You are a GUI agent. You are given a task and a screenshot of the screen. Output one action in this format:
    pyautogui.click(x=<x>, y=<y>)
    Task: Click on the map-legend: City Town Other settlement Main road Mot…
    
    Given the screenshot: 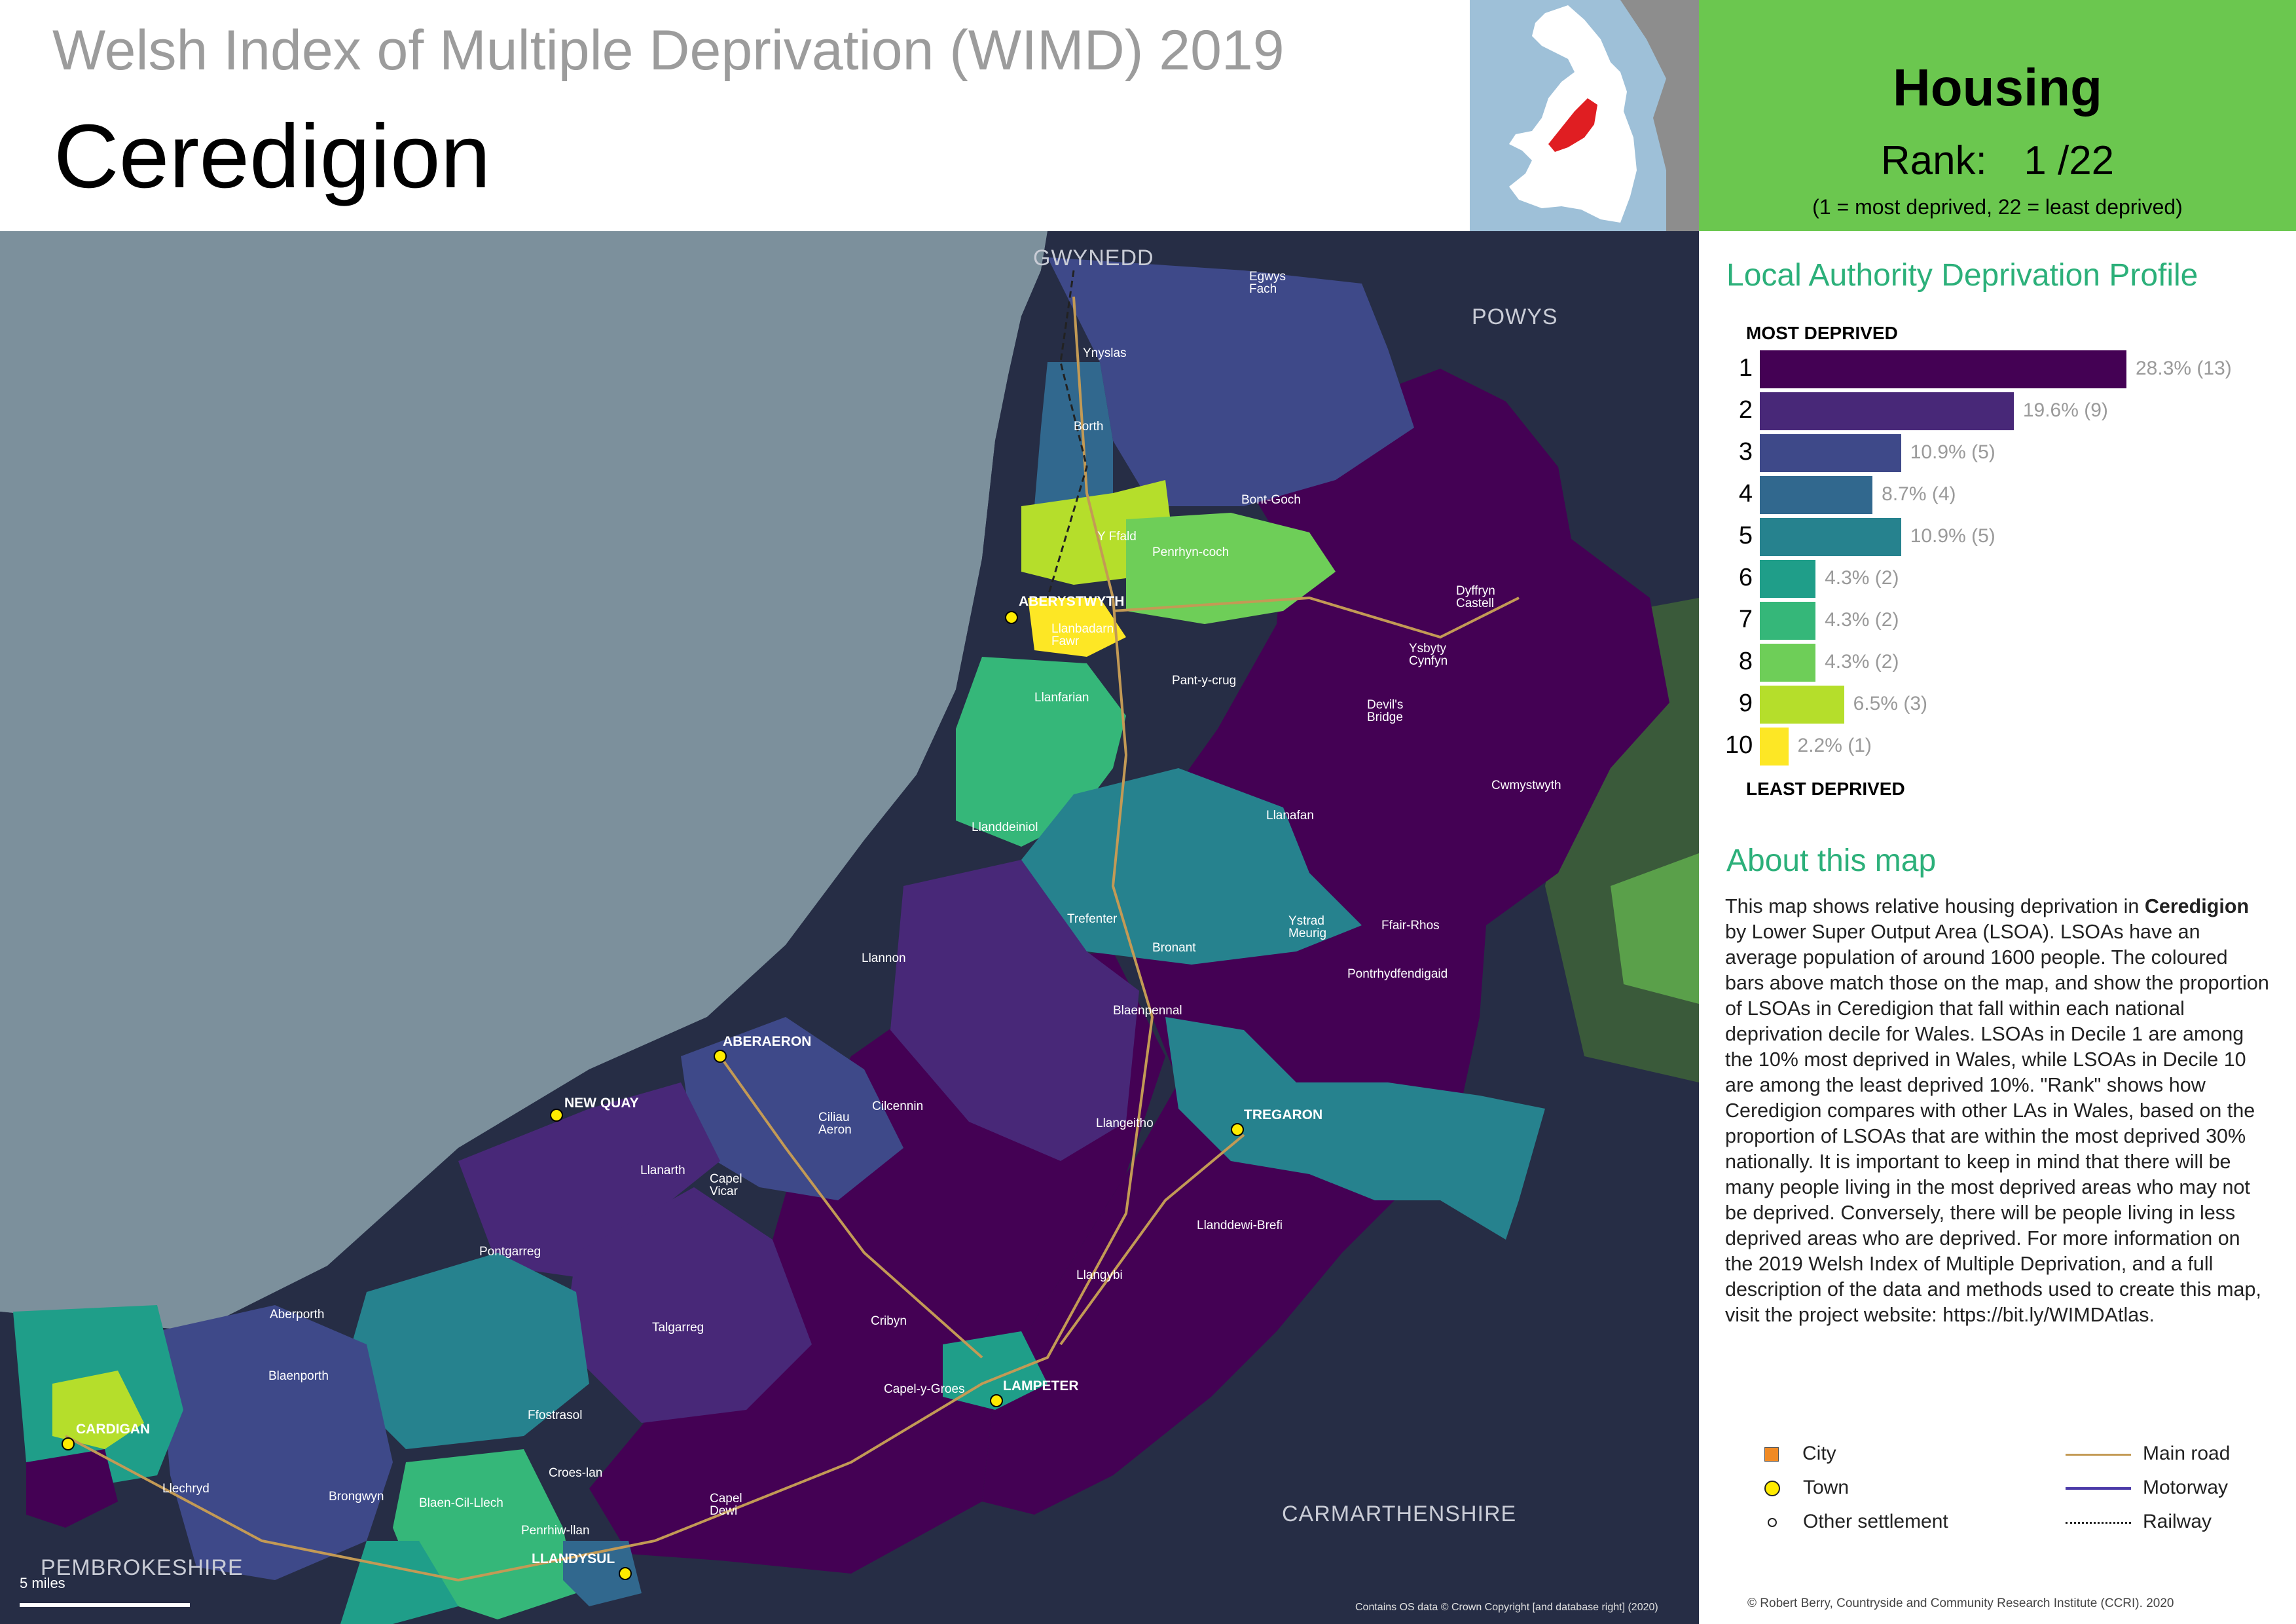 What is the action you would take?
    pyautogui.click(x=2000, y=1498)
    